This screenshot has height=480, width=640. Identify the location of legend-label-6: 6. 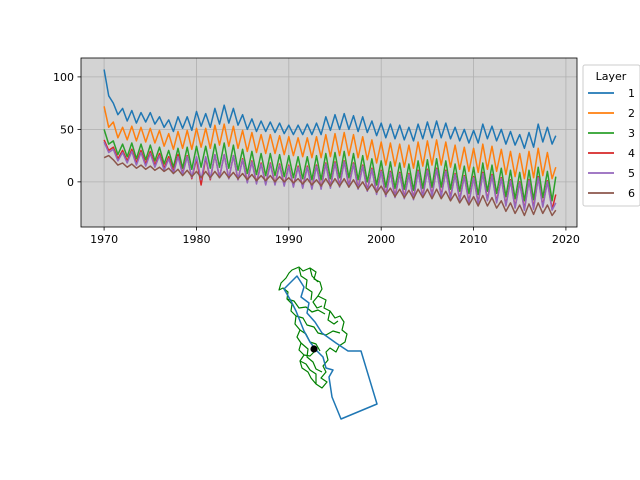
(631, 193).